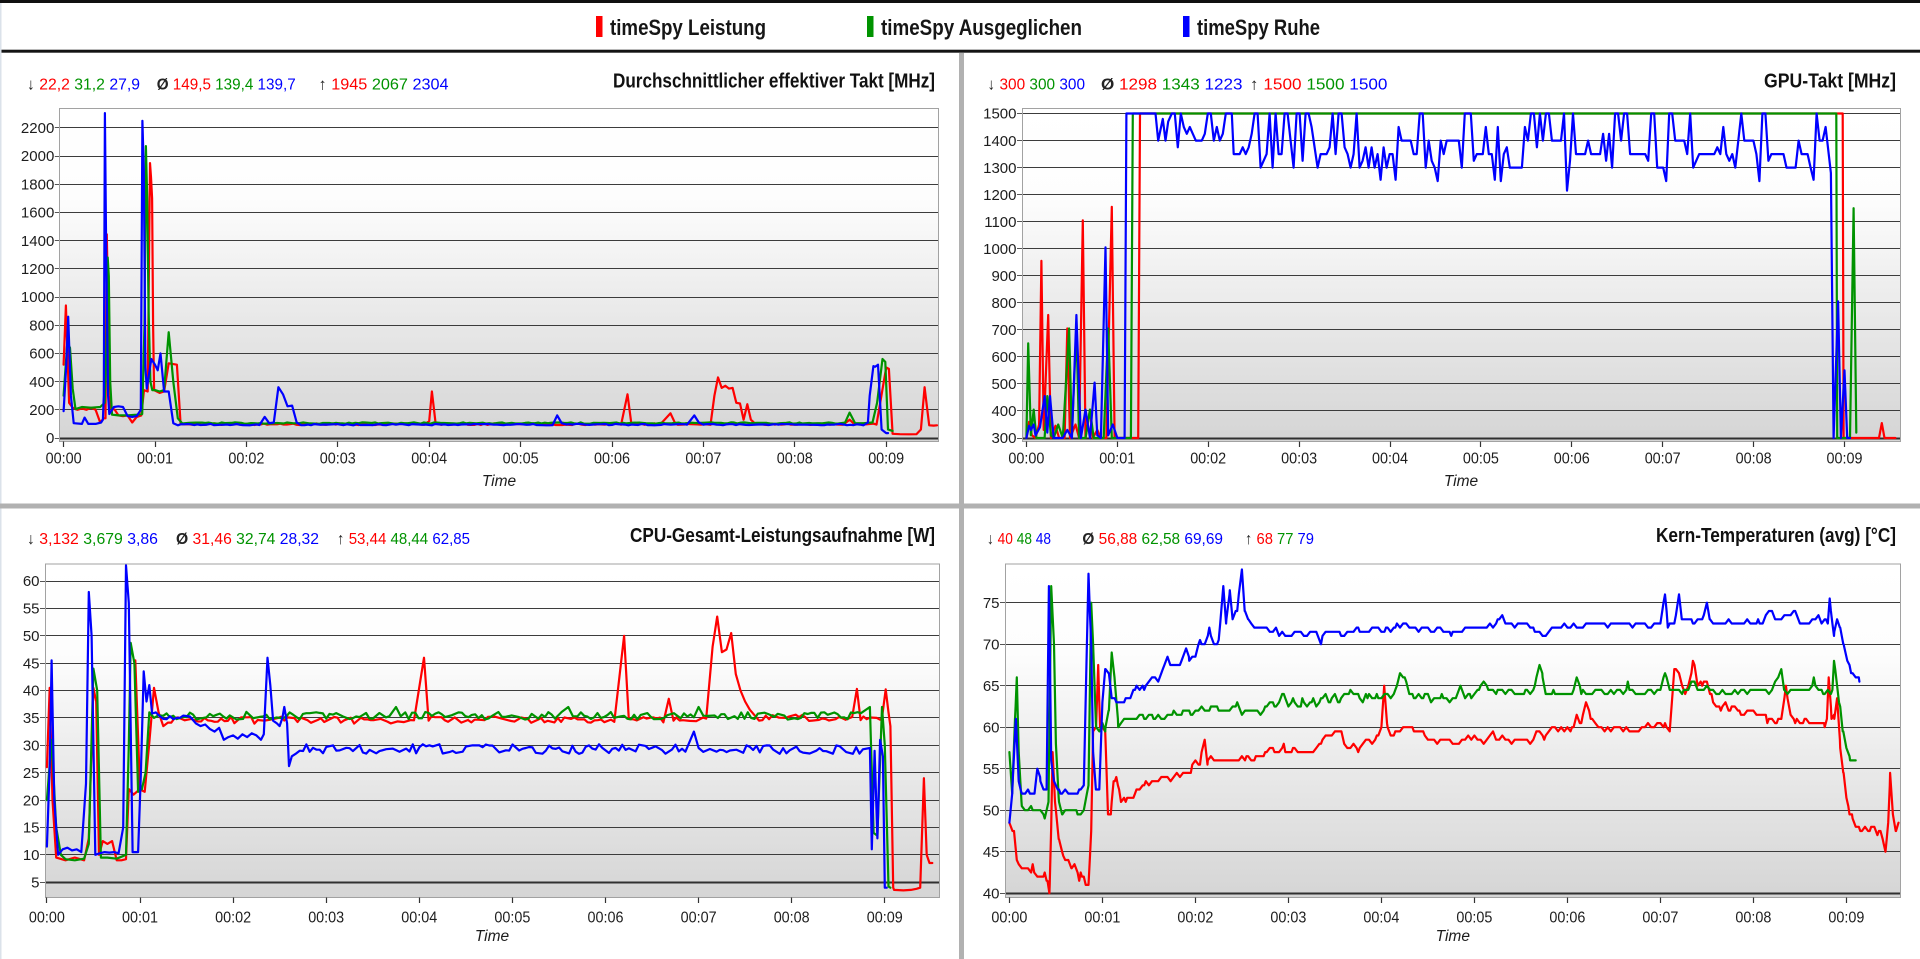 This screenshot has height=959, width=1920. I want to click on svg-text: 35, so click(31, 718).